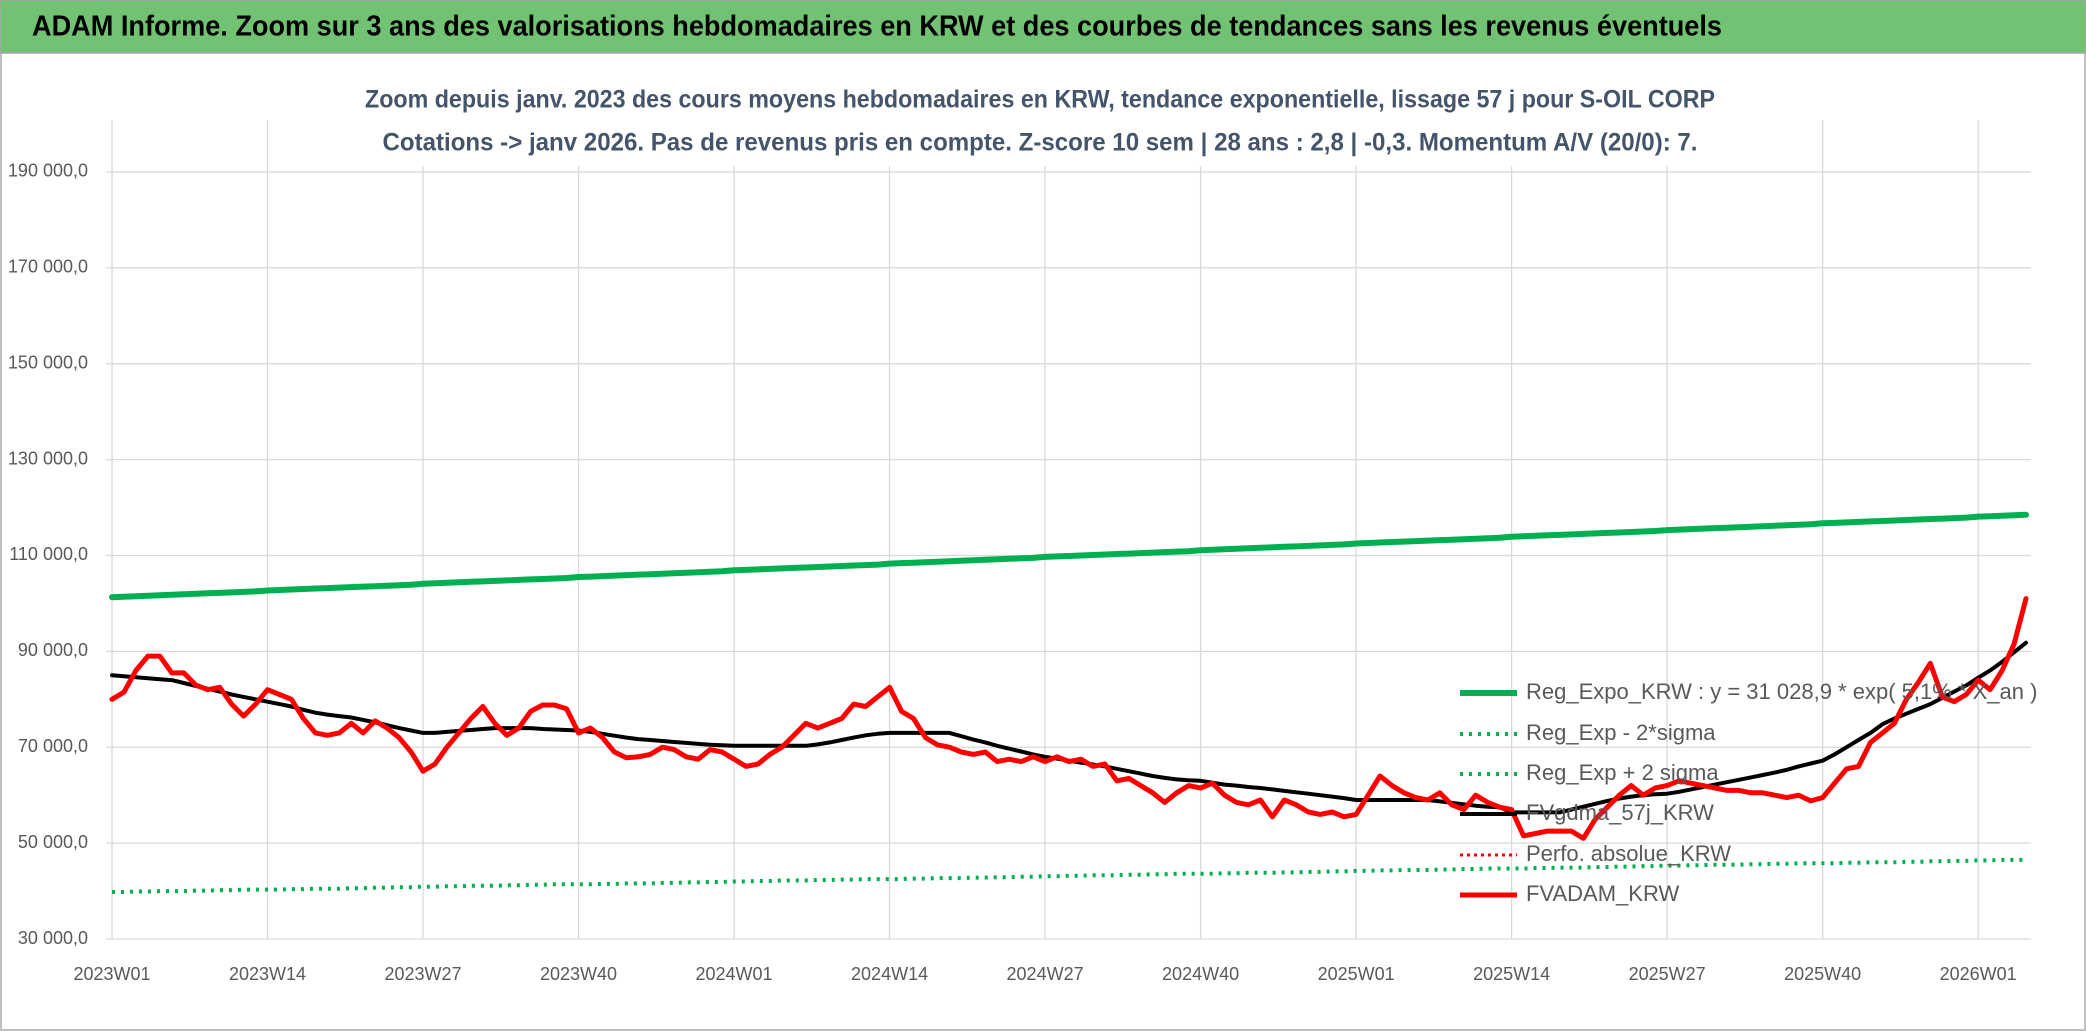 This screenshot has height=1031, width=2086. What do you see at coordinates (1628, 853) in the screenshot?
I see `legend-label: Perfo. absolue_KRW` at bounding box center [1628, 853].